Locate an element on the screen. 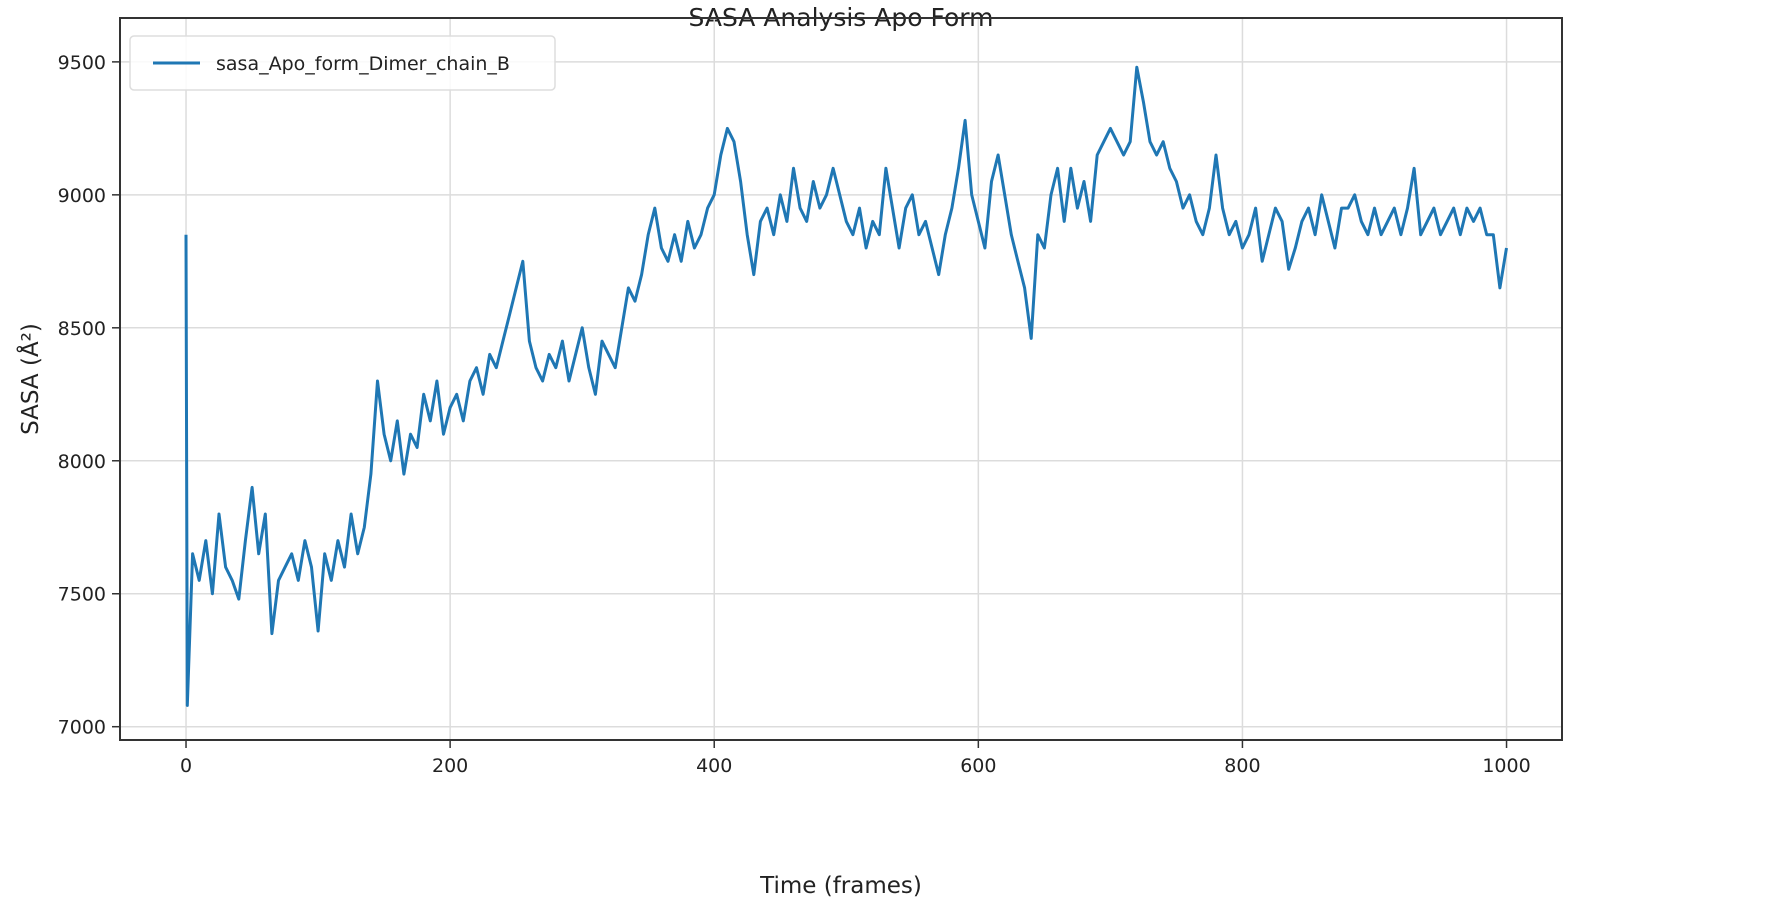  x-tick-label: 200 is located at coordinates (450, 766).